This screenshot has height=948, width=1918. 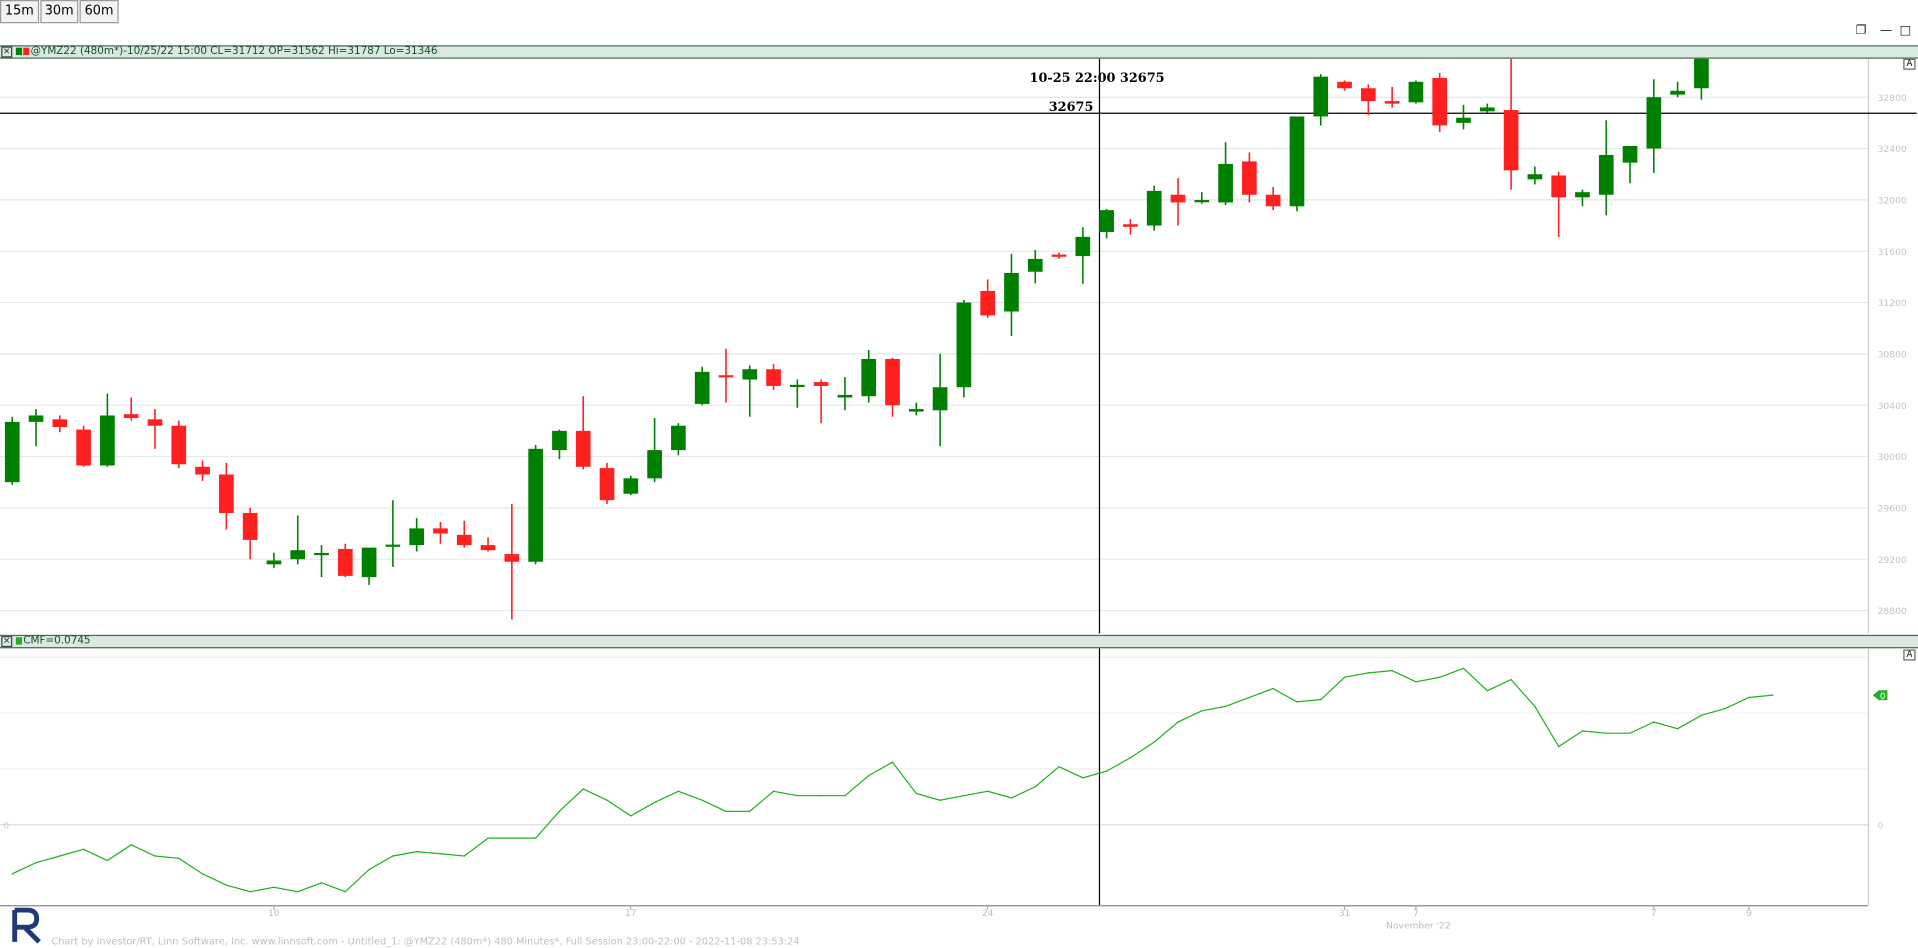 I want to click on cmf-pane-header-text: CMF=0.0745, so click(x=57, y=641).